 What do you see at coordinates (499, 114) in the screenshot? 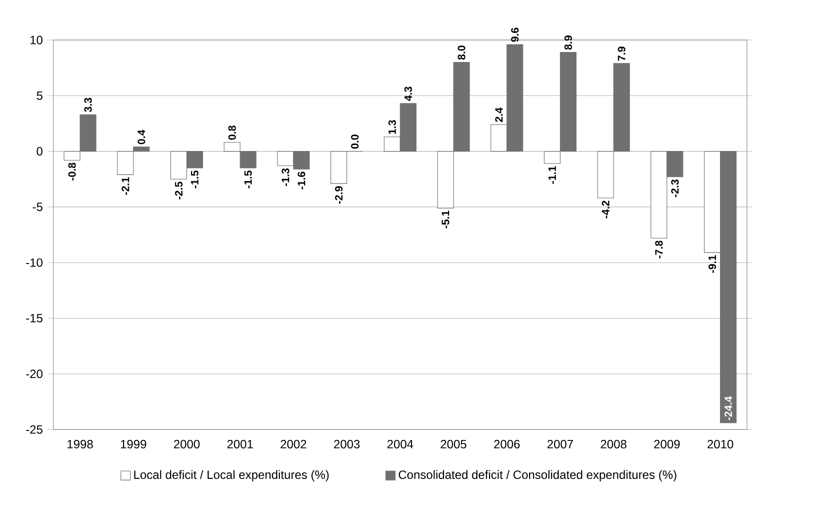
I see `data-label: 2.4` at bounding box center [499, 114].